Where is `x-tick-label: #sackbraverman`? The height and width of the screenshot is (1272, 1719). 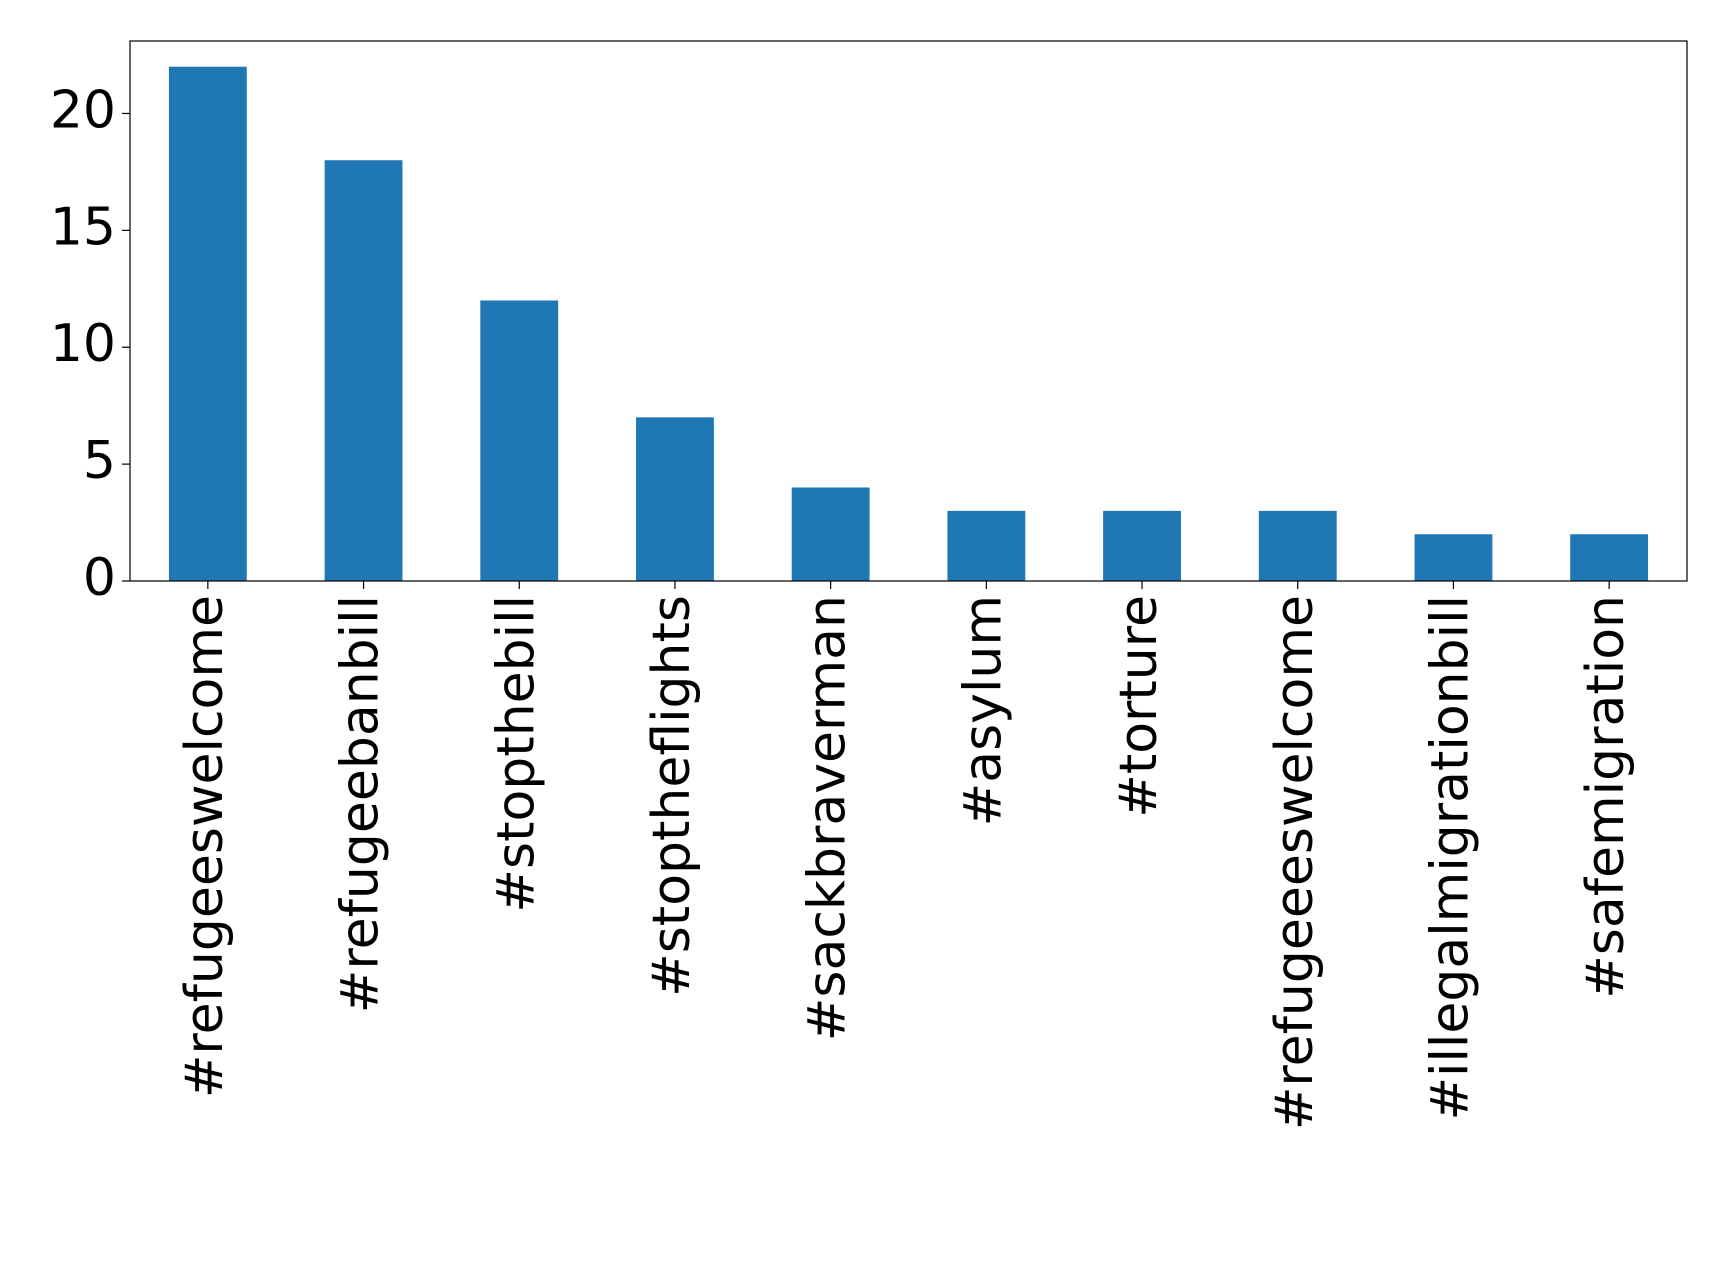
x-tick-label: #sackbraverman is located at coordinates (828, 818).